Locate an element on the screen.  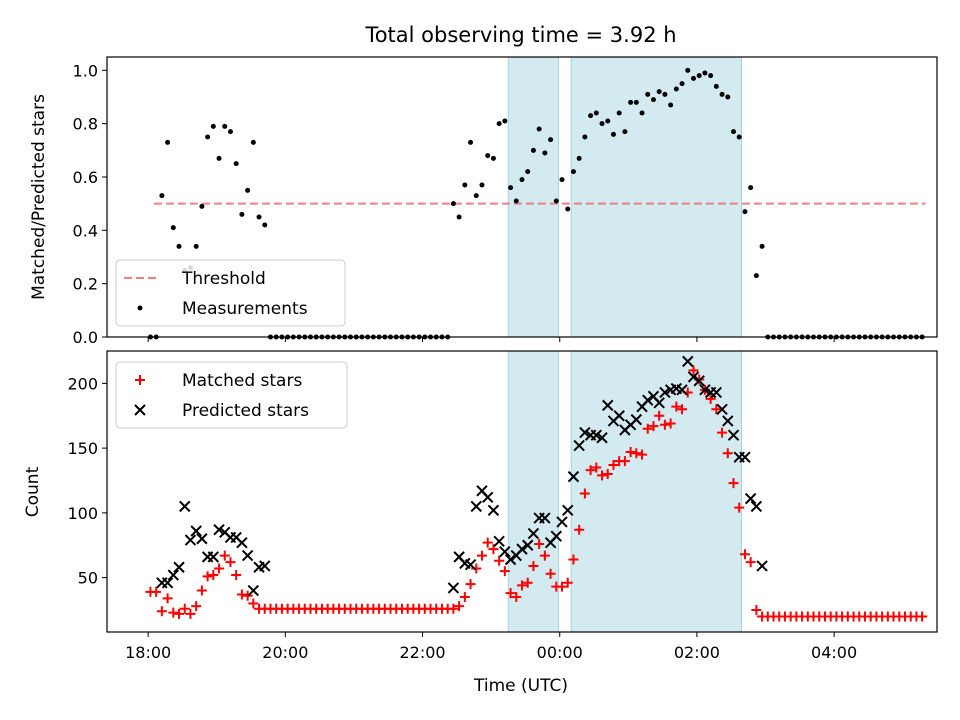
x-tick-label: 18:00 is located at coordinates (148, 652).